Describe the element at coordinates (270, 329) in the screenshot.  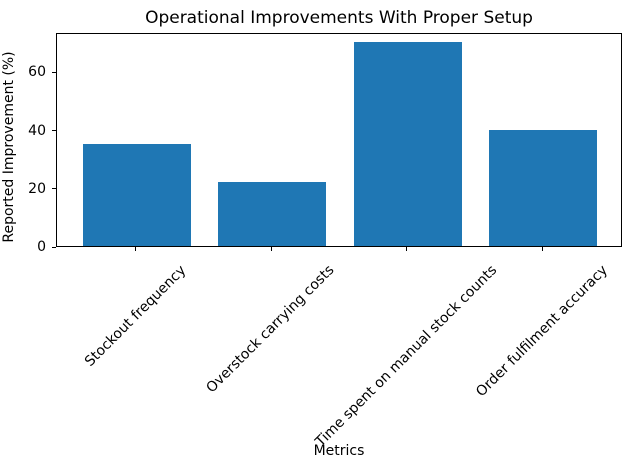
I see `x-tick-label: Overstock carrying costs` at that location.